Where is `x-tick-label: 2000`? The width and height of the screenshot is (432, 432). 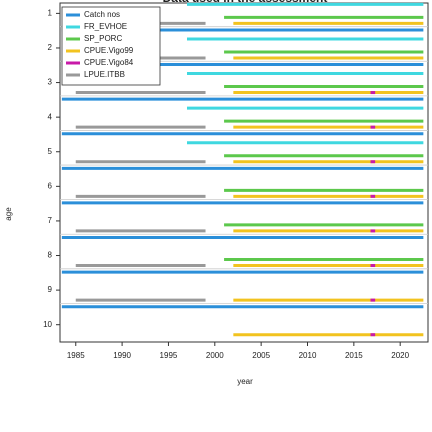
x-tick-label: 2000 is located at coordinates (215, 355).